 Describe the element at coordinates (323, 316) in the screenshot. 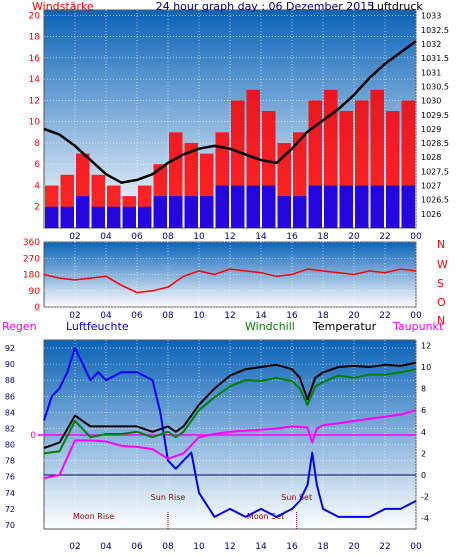

I see `p2-x-tick: 18` at that location.